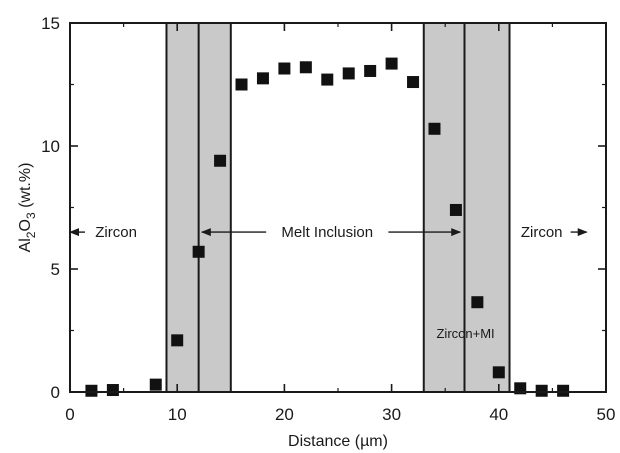 This screenshot has height=453, width=620. I want to click on y-tick-label: 5, so click(55, 269).